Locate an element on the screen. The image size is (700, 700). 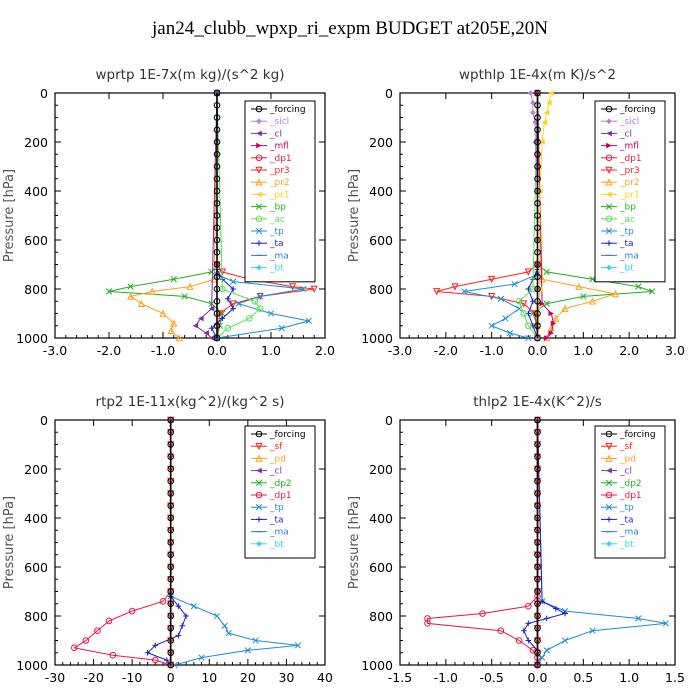
legend-label: _pr1 is located at coordinates (279, 195).